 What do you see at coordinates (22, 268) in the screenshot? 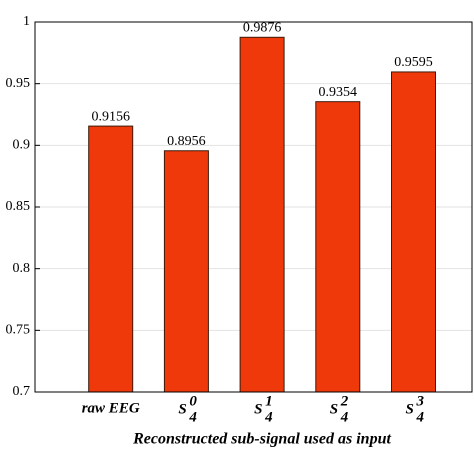
I see `y-tick-label: 0.8` at bounding box center [22, 268].